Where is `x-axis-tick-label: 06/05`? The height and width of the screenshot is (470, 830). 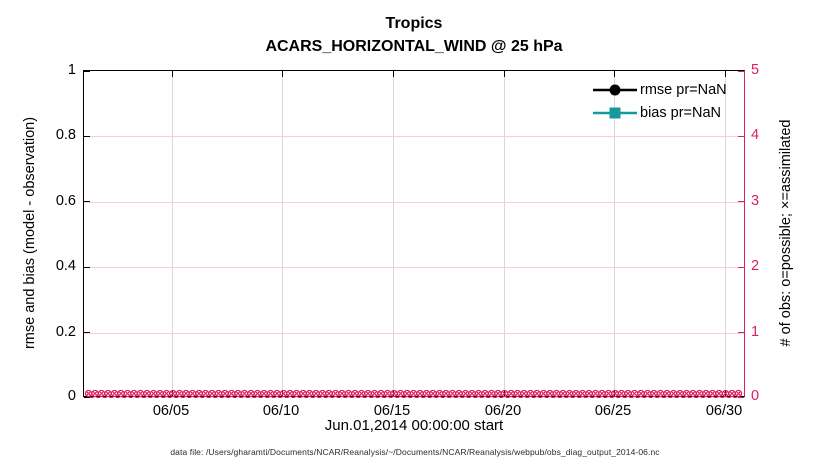 x-axis-tick-label: 06/05 is located at coordinates (171, 411).